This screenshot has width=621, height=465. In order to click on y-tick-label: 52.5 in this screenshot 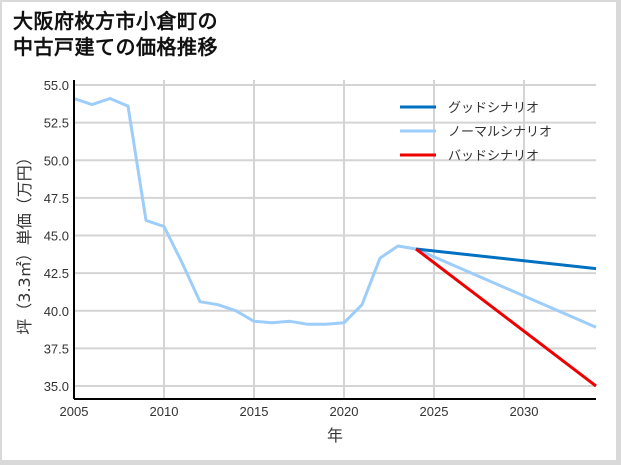, I will do `click(56, 123)`.